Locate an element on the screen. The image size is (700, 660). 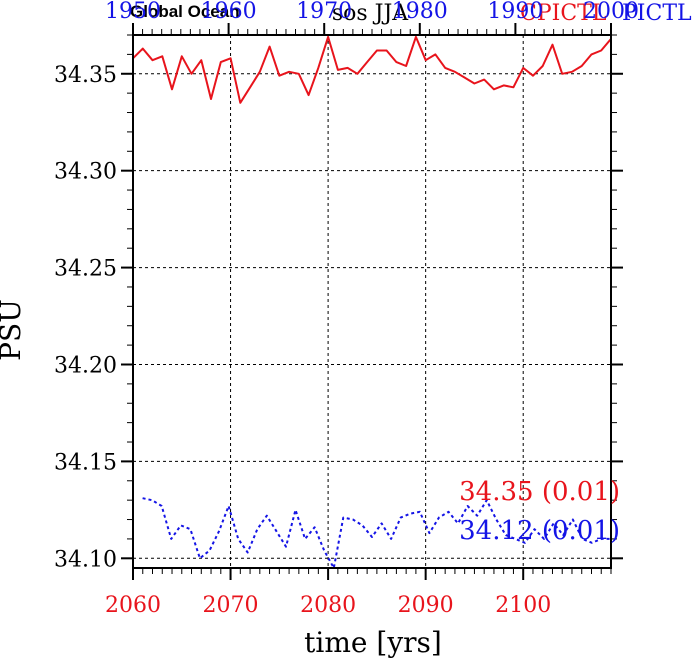
top-x-tick-label: 2000 is located at coordinates (611, 12).